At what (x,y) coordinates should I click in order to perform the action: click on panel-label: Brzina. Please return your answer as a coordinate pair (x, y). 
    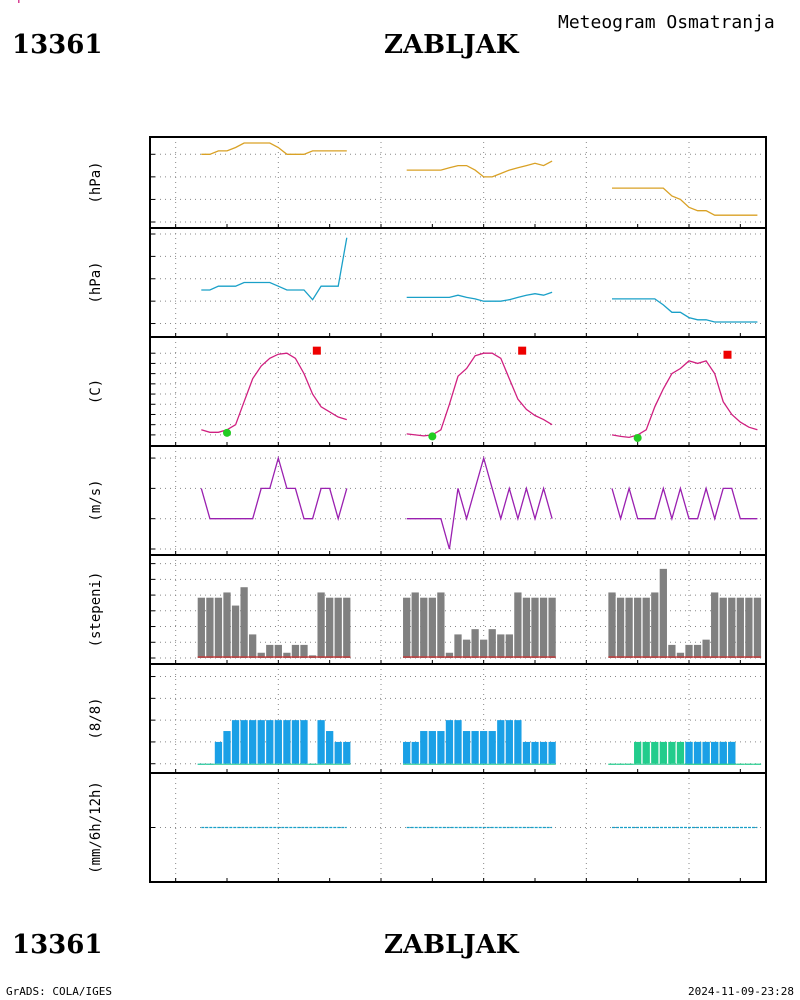
    Looking at the image, I should click on (12, 2).